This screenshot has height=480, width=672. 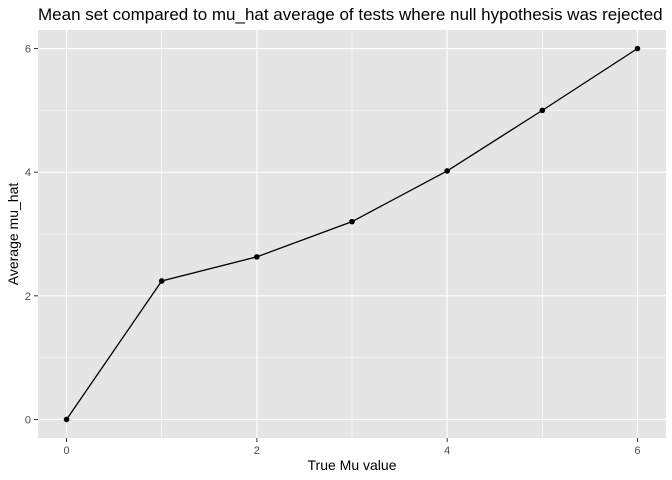 I want to click on x-tick-label: 6, so click(x=637, y=451).